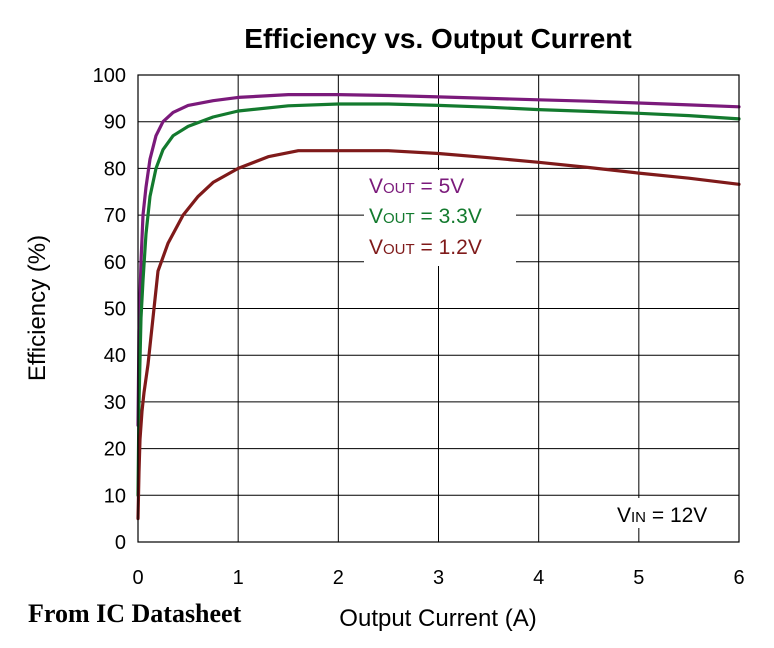 The width and height of the screenshot is (774, 648). Describe the element at coordinates (738, 578) in the screenshot. I see `x-tick-label: 6` at that location.